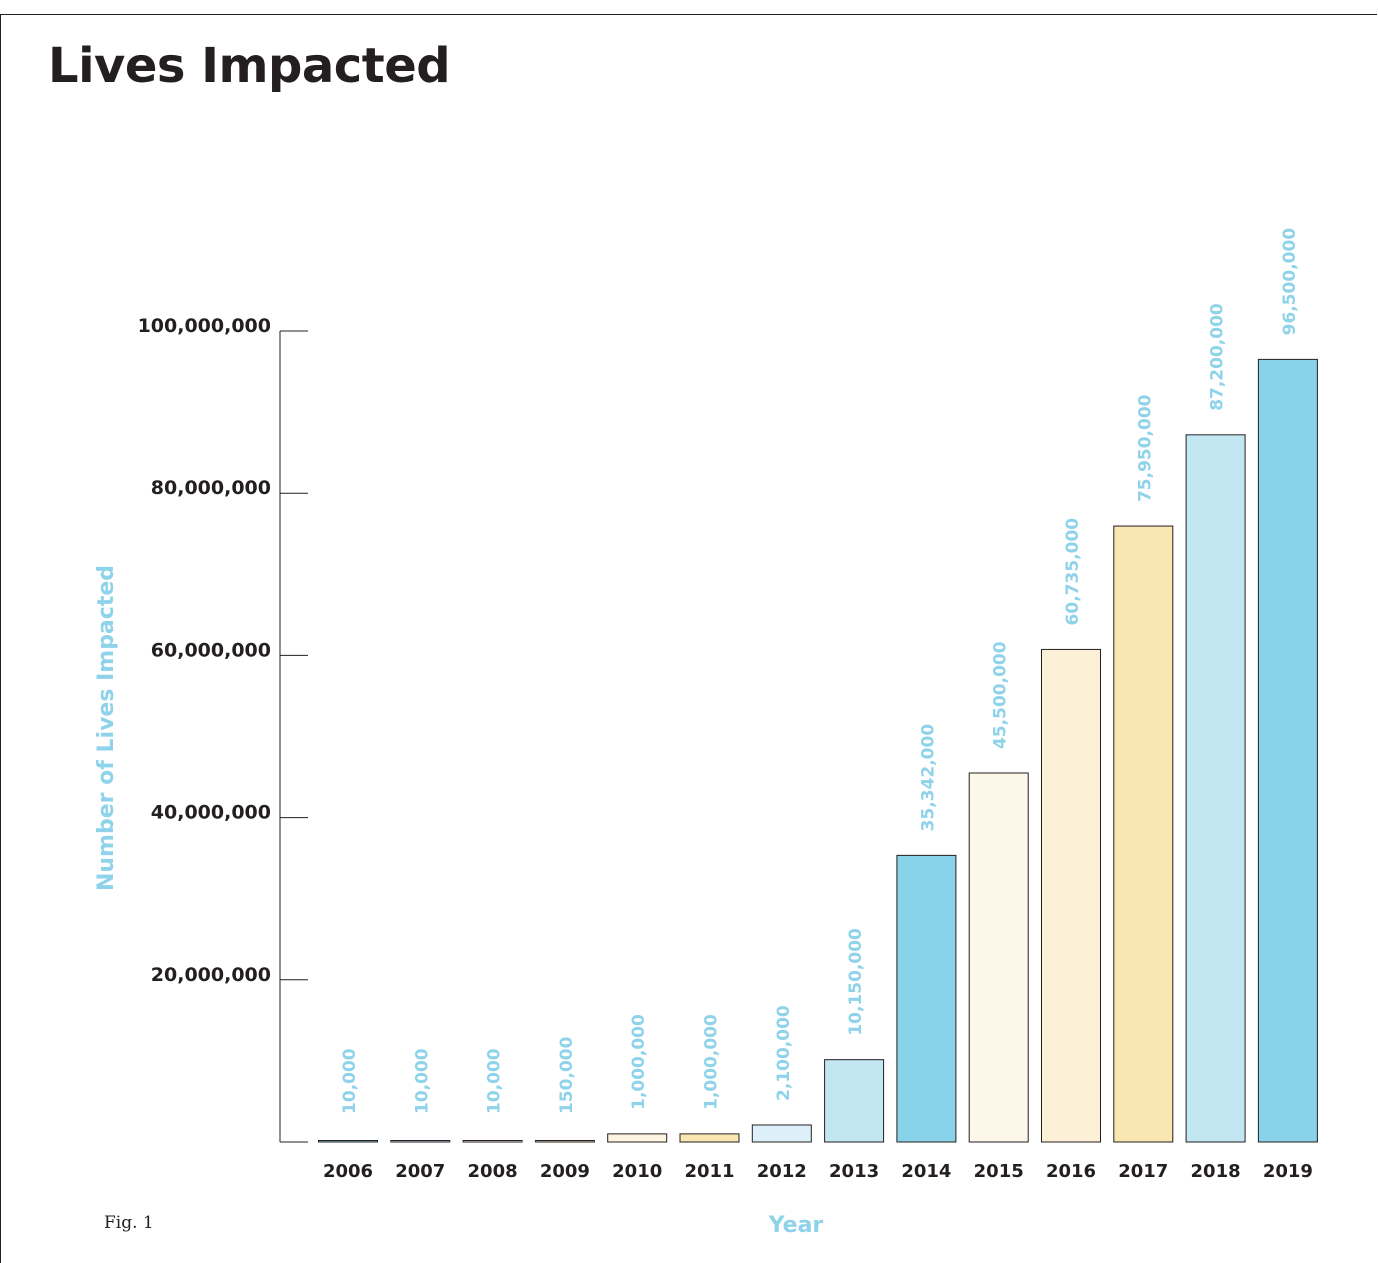  Describe the element at coordinates (854, 1171) in the screenshot. I see `x-tick-label-2013: 2013` at that location.